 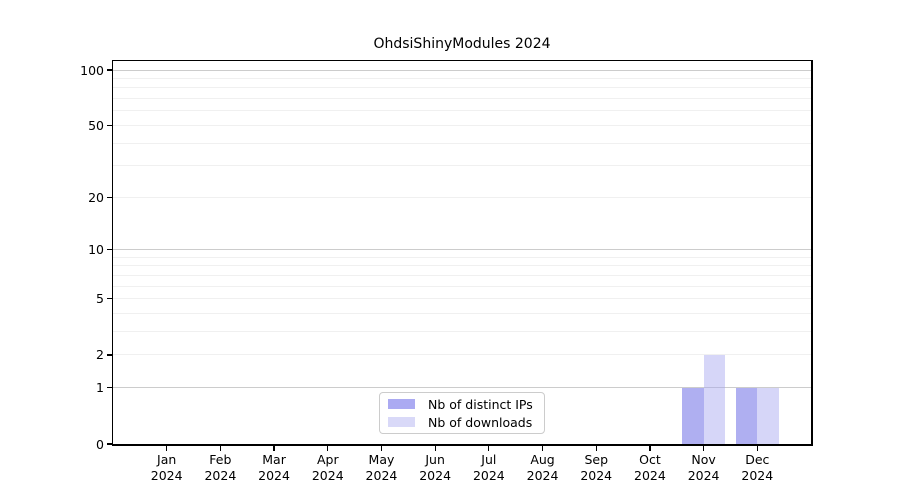 What do you see at coordinates (401, 404) in the screenshot?
I see `legend-swatch-distinct-ips` at bounding box center [401, 404].